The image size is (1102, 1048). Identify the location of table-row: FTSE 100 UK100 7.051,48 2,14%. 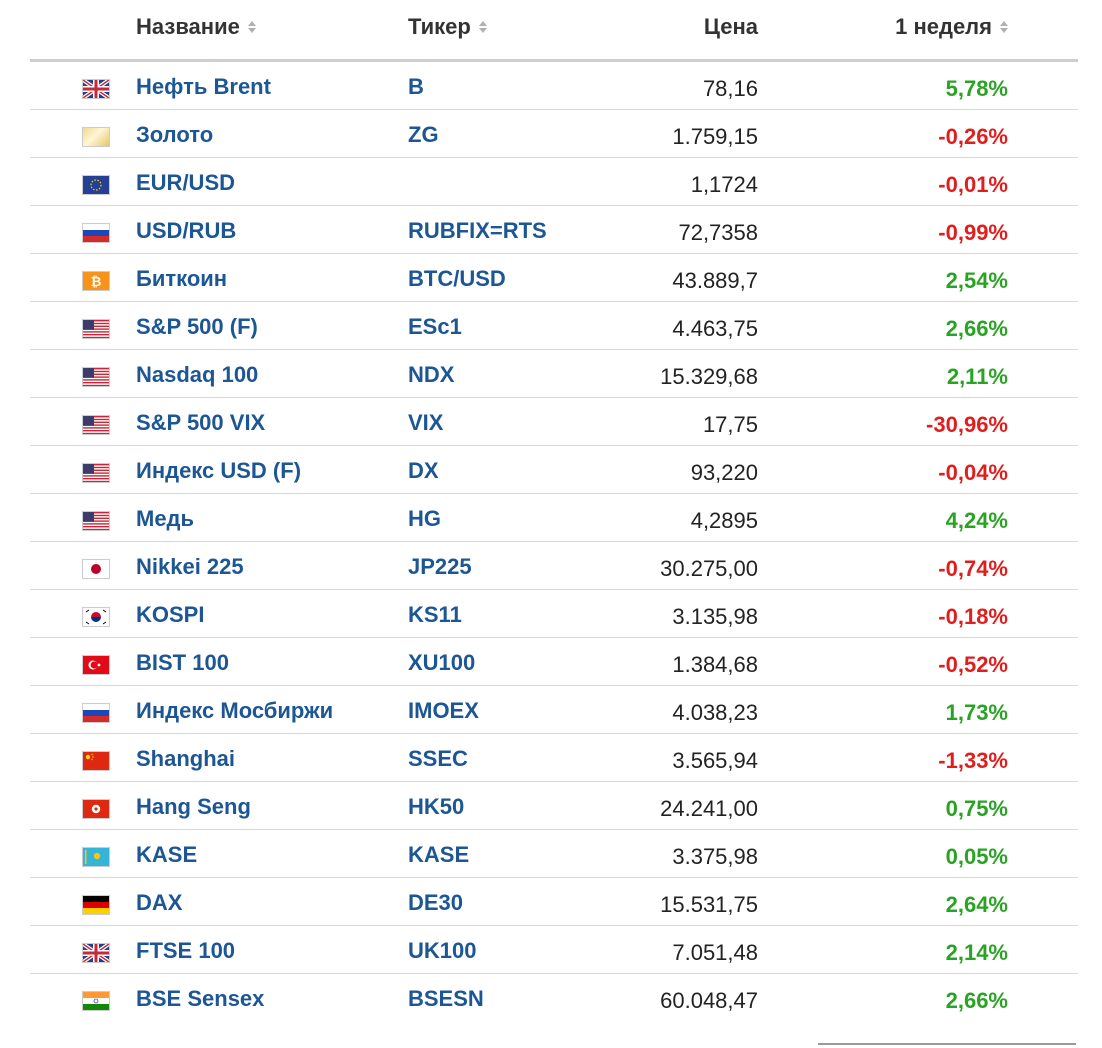
(554, 950).